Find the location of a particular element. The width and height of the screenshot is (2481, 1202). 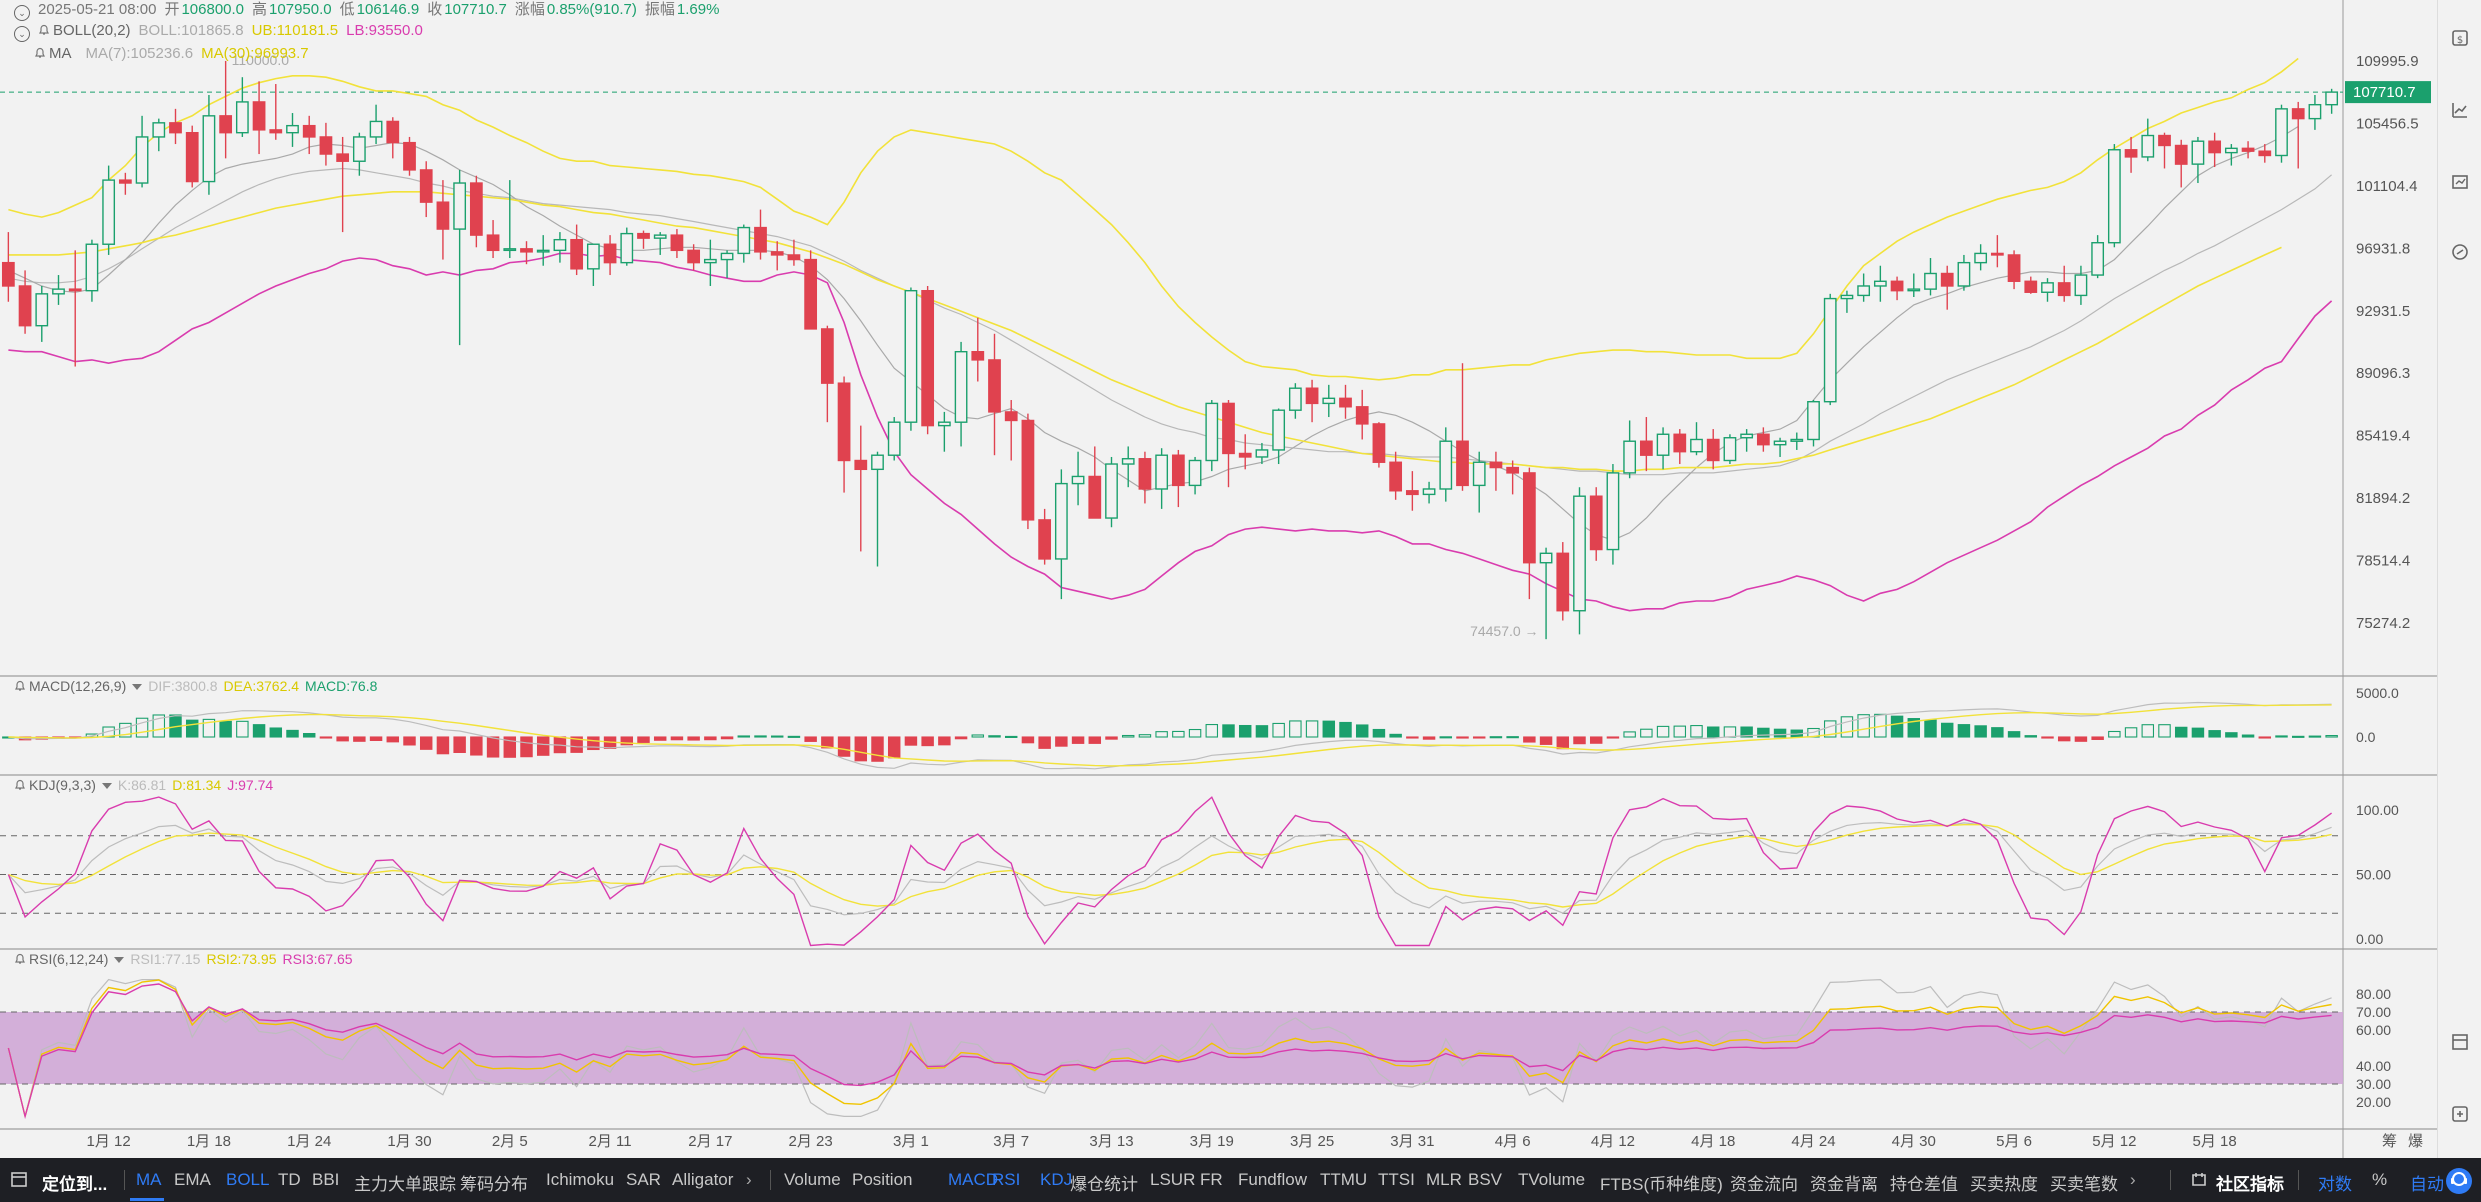

settings-icon is located at coordinates (2460, 252).